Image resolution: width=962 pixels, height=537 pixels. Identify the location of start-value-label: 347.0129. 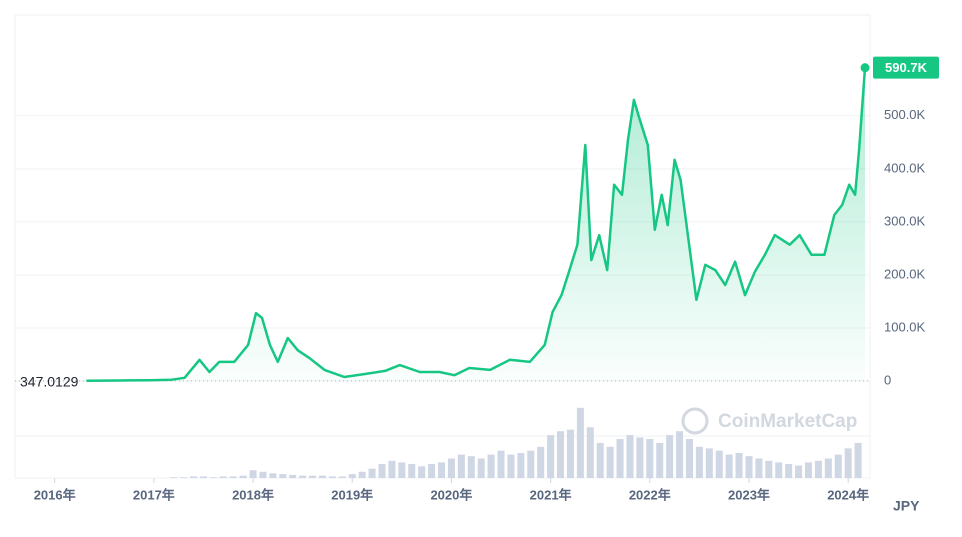
(49, 382).